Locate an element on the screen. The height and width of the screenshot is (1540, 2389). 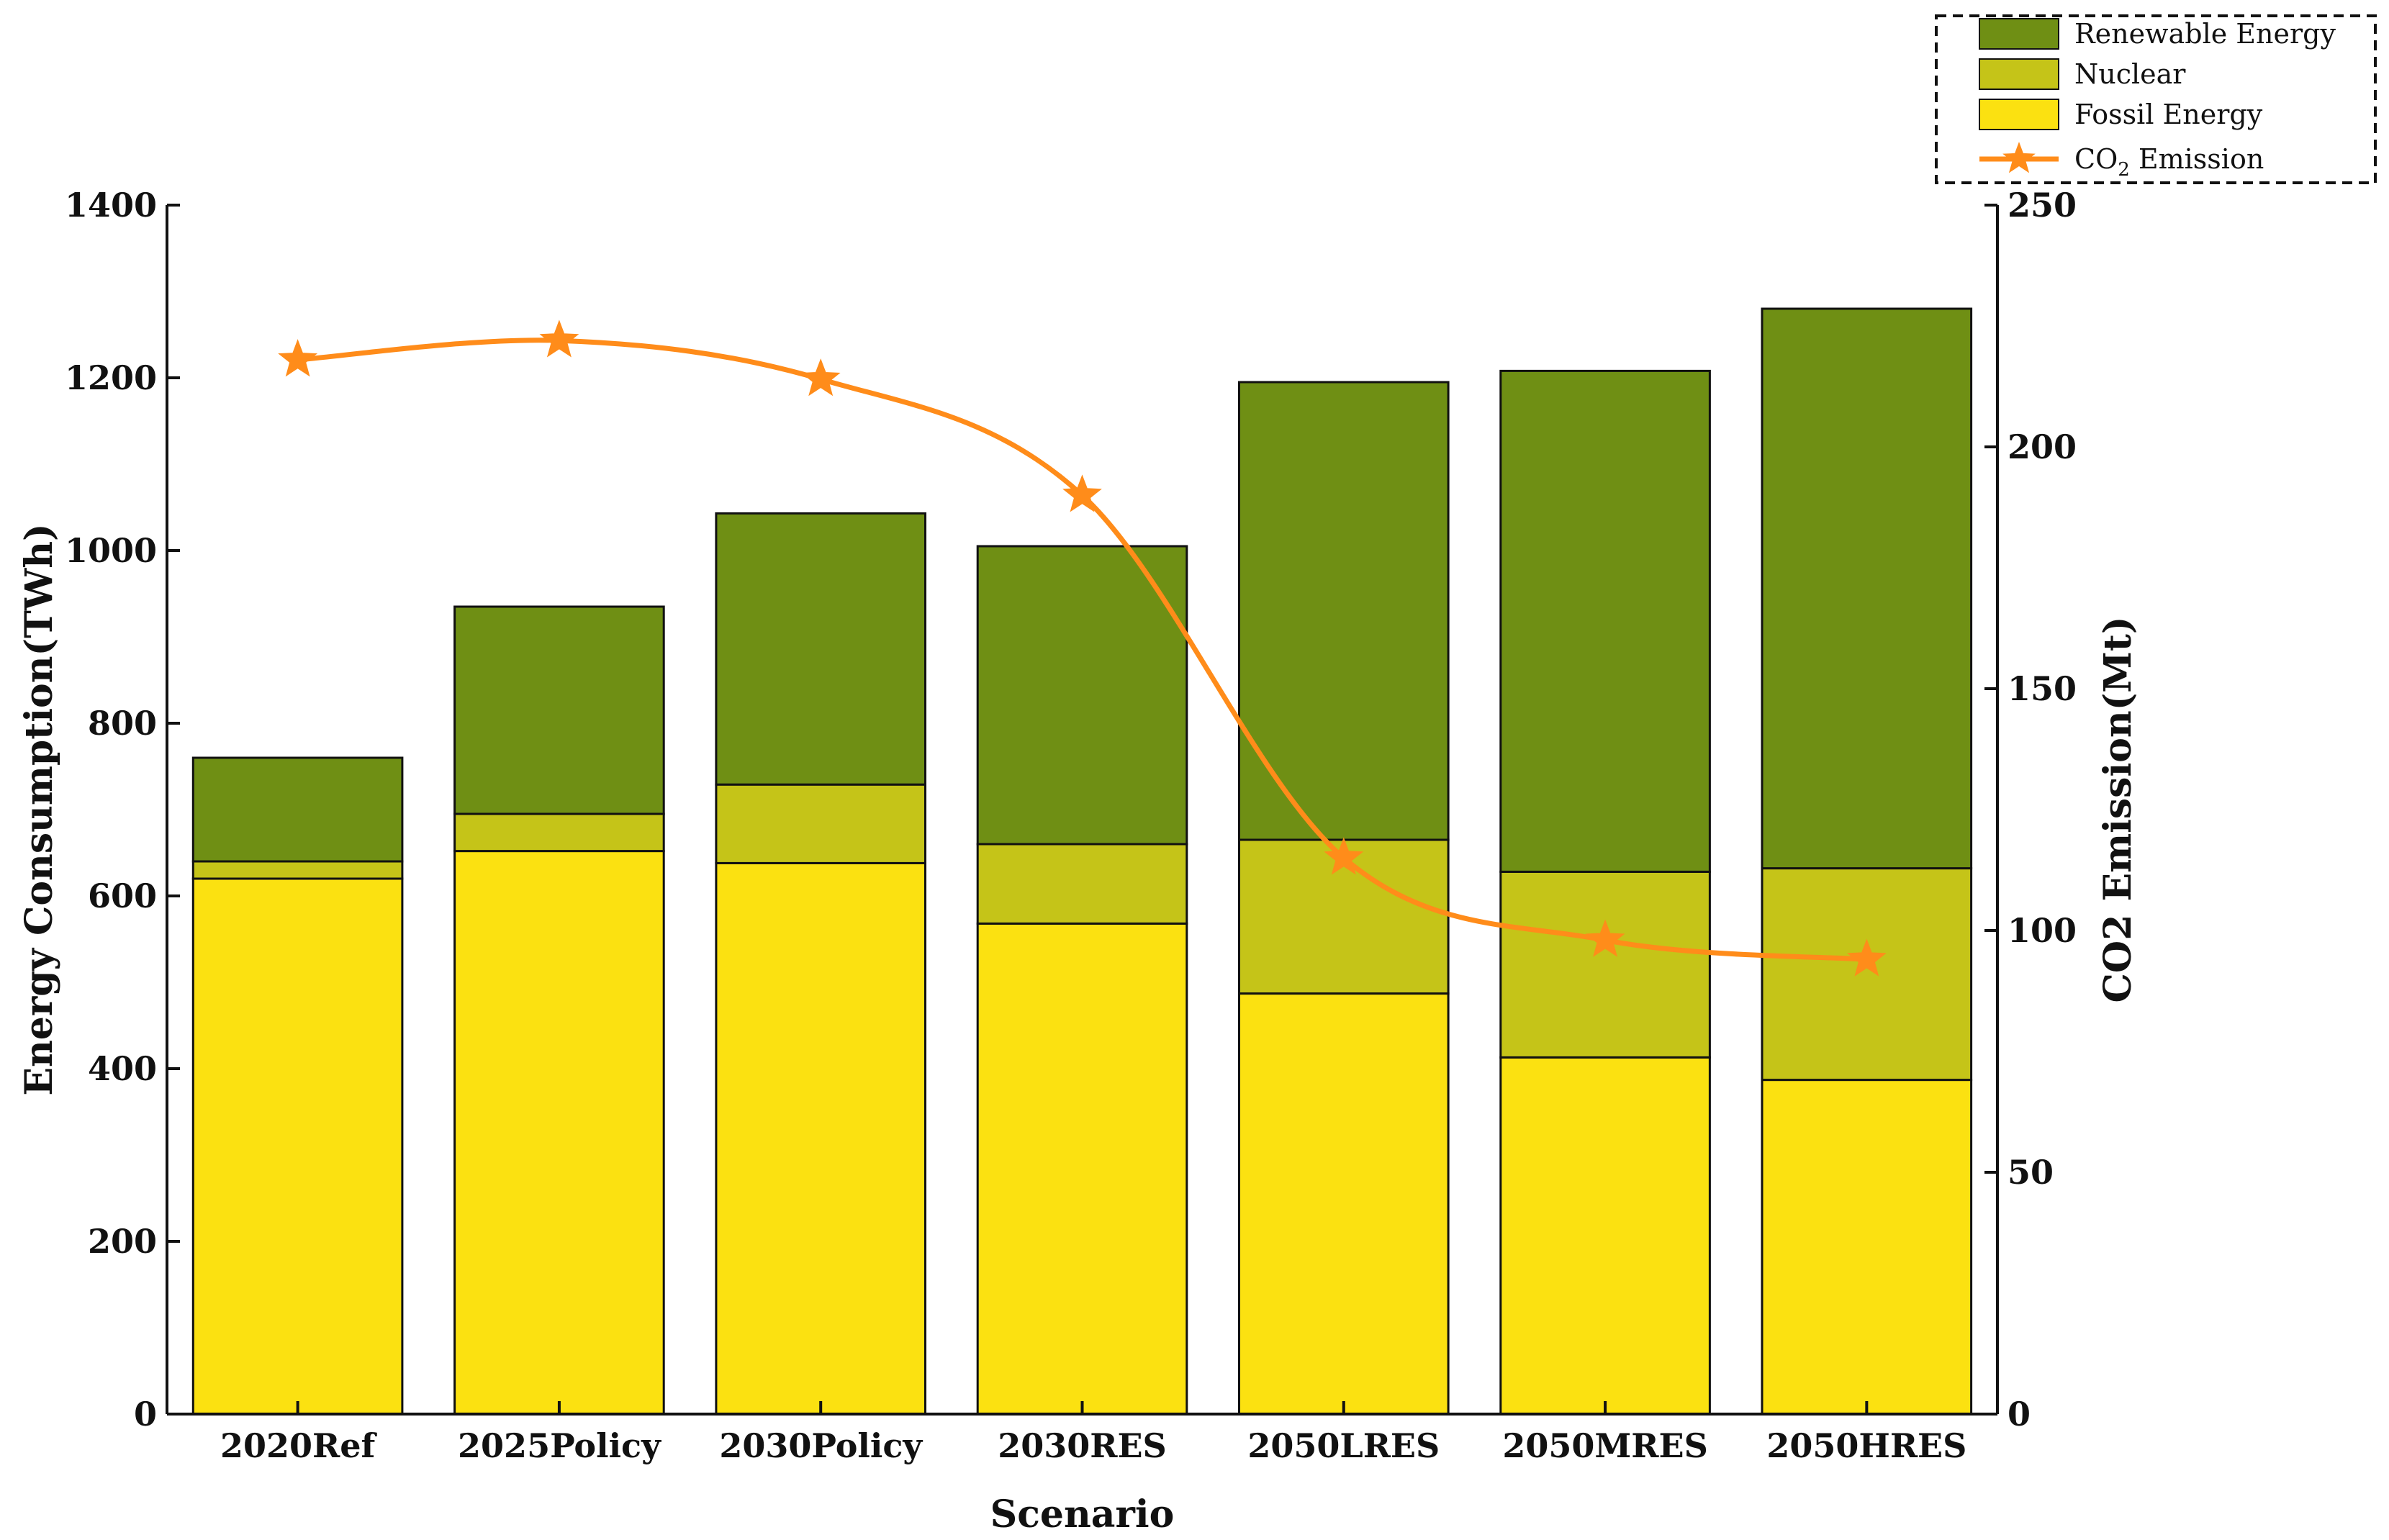
bar-fossil-energy-2020ref is located at coordinates (297, 1146).